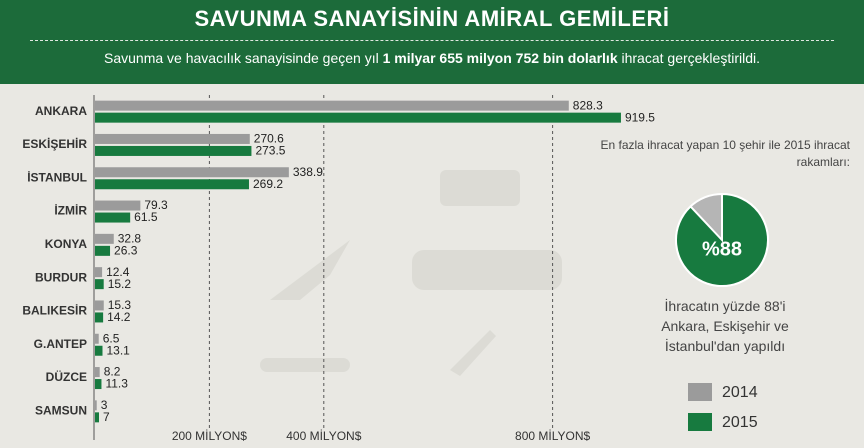  What do you see at coordinates (70, 210) in the screenshot?
I see `category-label: İZMİR` at bounding box center [70, 210].